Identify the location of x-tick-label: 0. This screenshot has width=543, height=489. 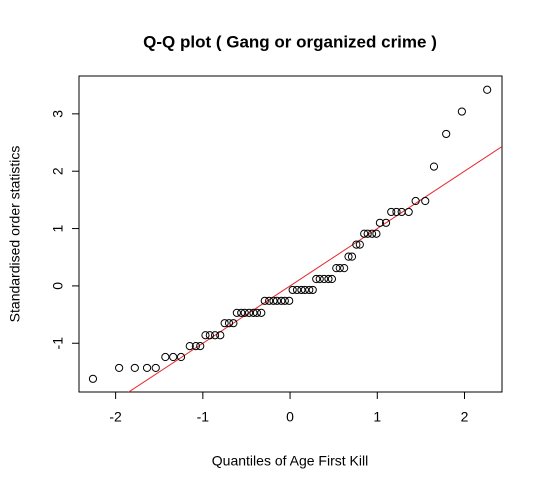
(290, 417).